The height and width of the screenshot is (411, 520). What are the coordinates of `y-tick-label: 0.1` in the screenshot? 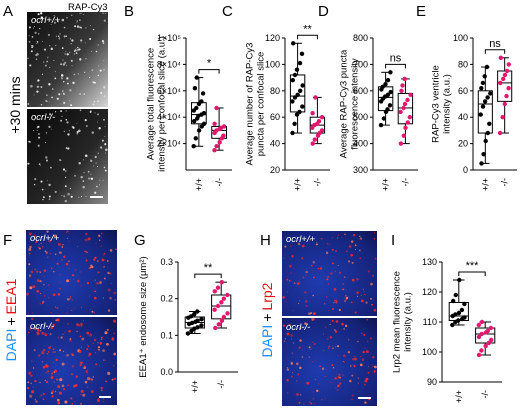 It's located at (166, 335).